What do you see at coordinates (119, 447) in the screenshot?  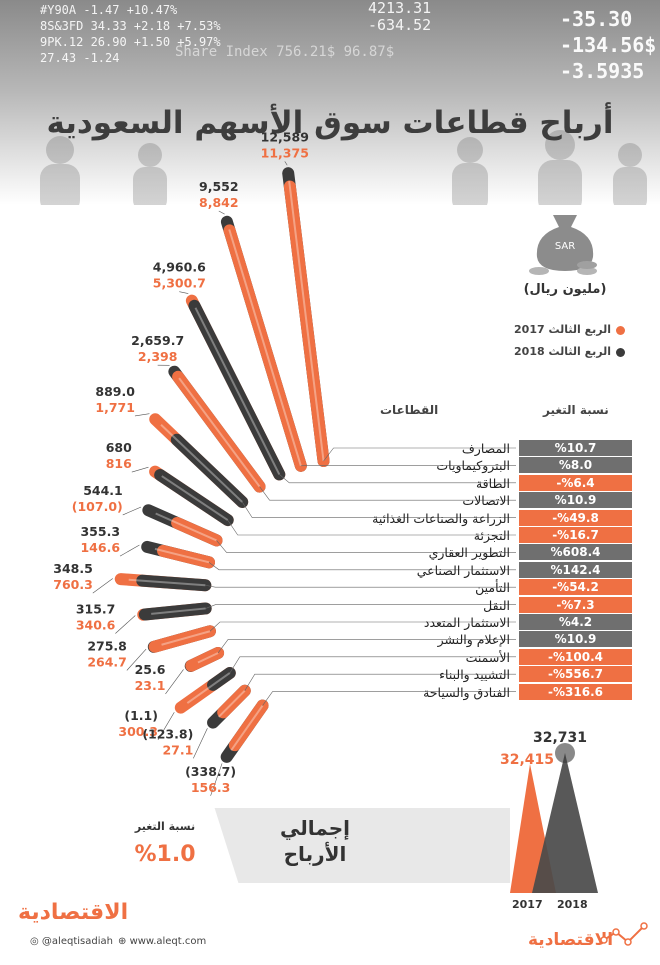 I see `value-2018-label: 680` at bounding box center [119, 447].